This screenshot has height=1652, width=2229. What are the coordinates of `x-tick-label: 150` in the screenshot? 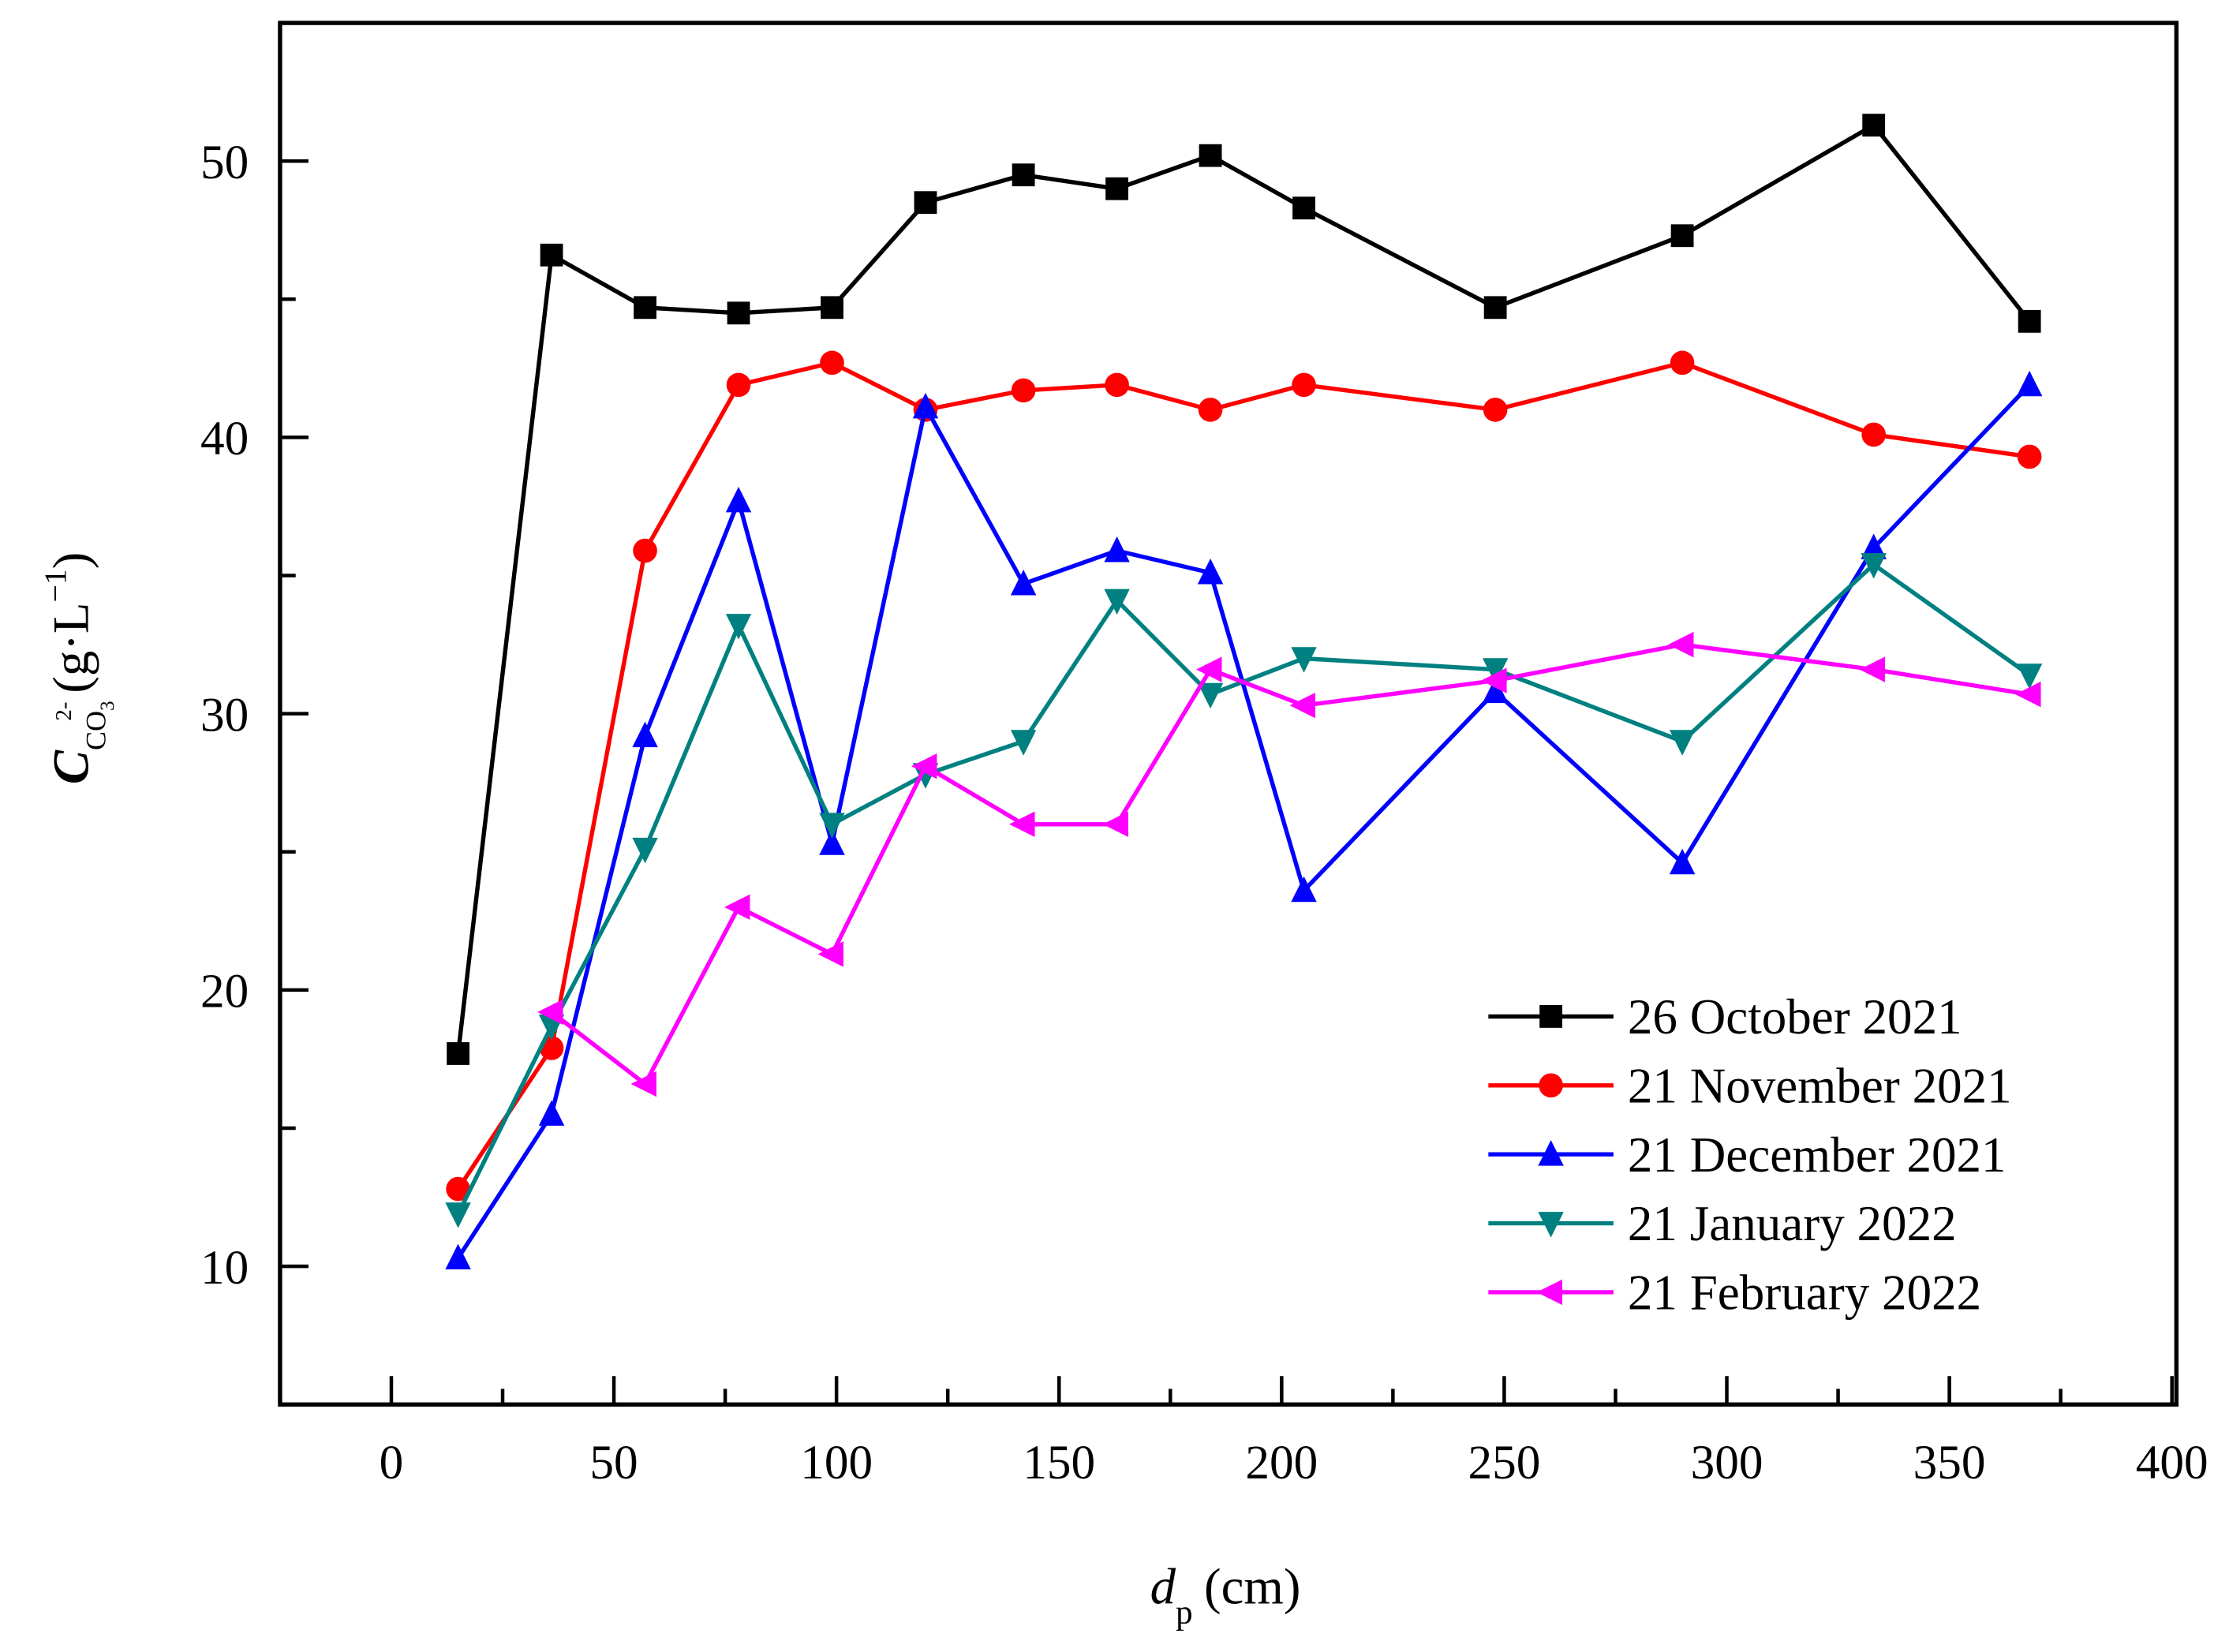 It's located at (1059, 1462).